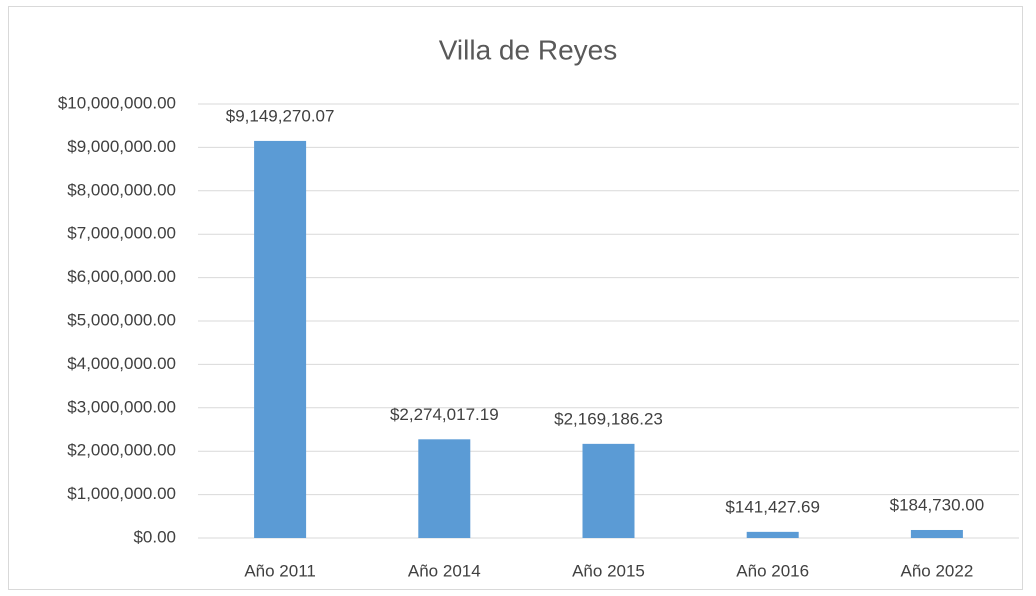 The image size is (1036, 596). What do you see at coordinates (444, 414) in the screenshot?
I see `value-label: $2,274,017.19` at bounding box center [444, 414].